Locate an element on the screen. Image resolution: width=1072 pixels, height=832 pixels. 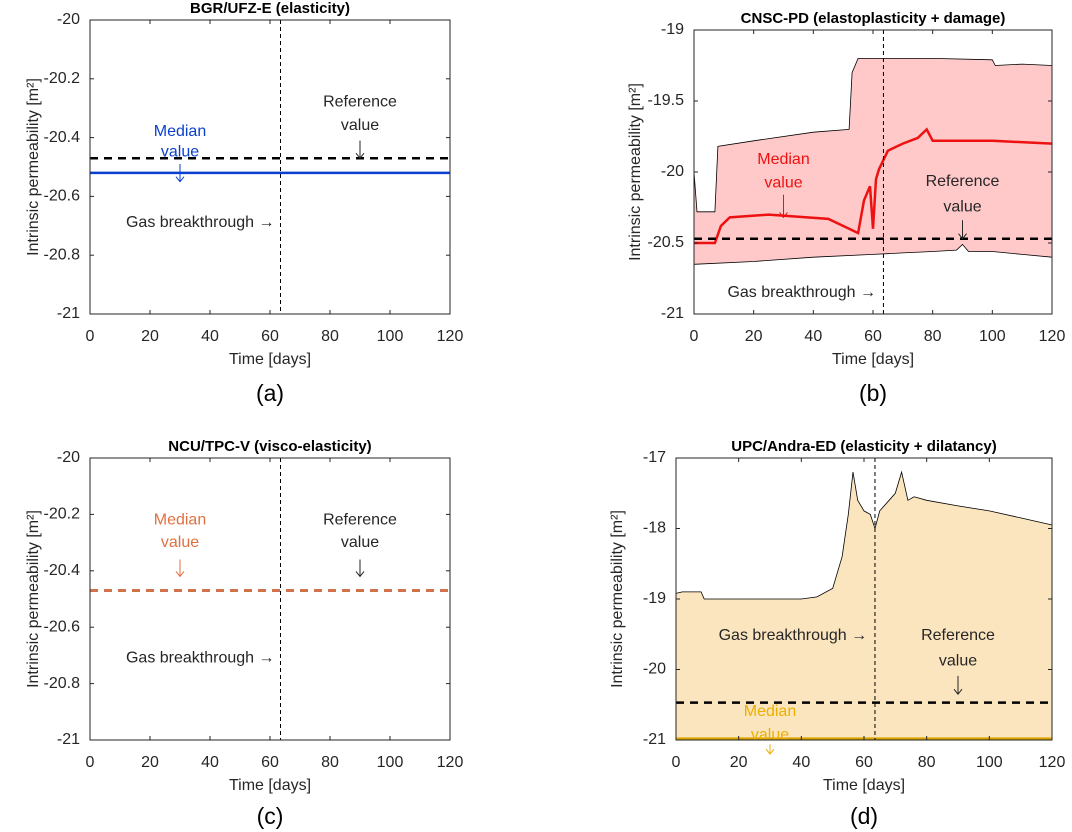
series-line is located at coordinates (873, 186).